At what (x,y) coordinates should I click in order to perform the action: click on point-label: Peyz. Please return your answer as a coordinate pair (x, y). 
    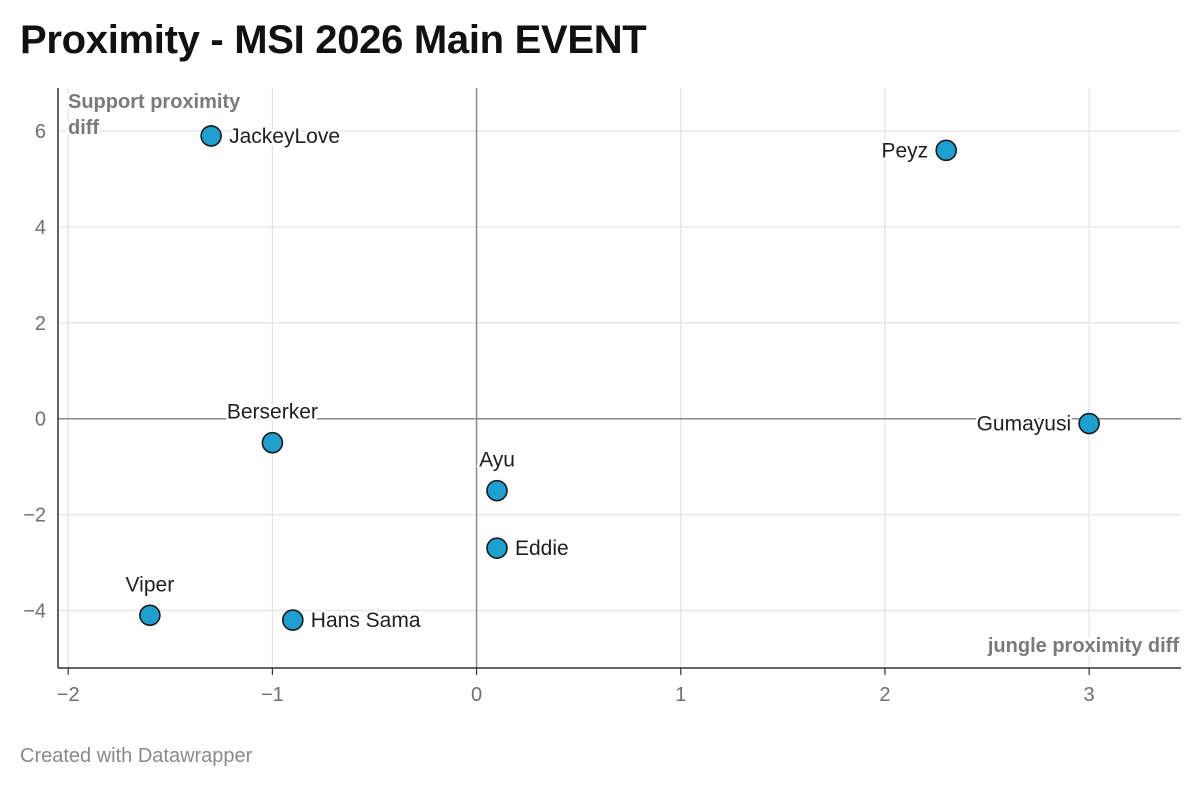
    Looking at the image, I should click on (905, 150).